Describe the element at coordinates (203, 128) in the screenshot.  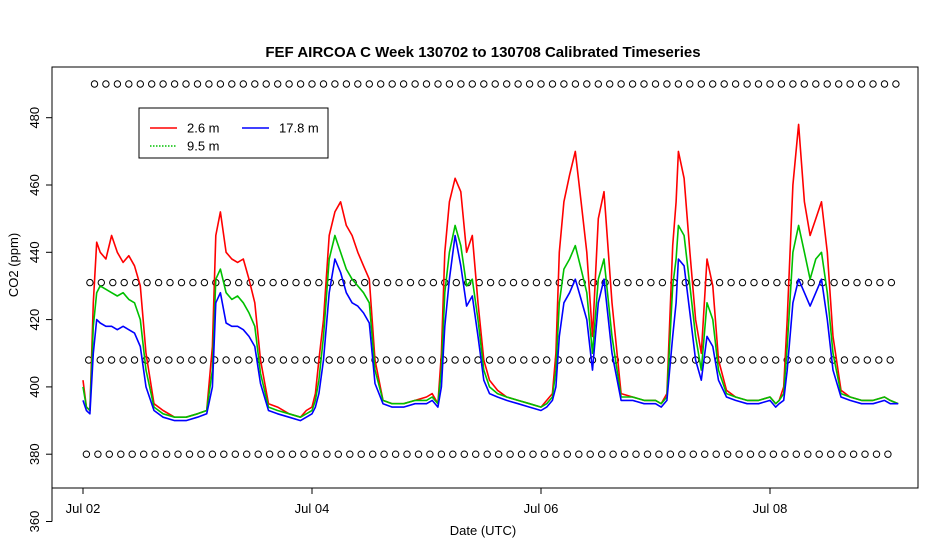
I see `legend-label: 2.6 m` at that location.